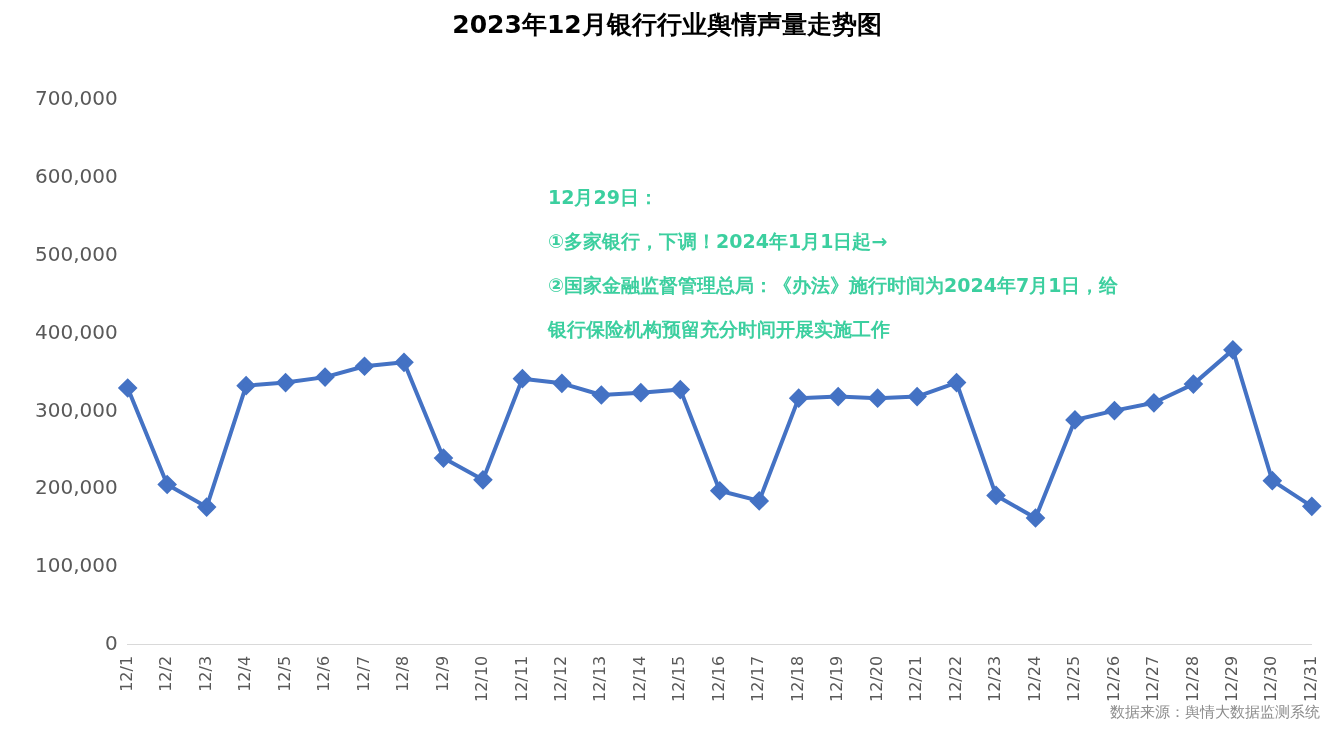 Image resolution: width=1334 pixels, height=730 pixels. What do you see at coordinates (667, 25) in the screenshot?
I see `chart-title: 2023年12月银行行业舆情声量走势图` at bounding box center [667, 25].